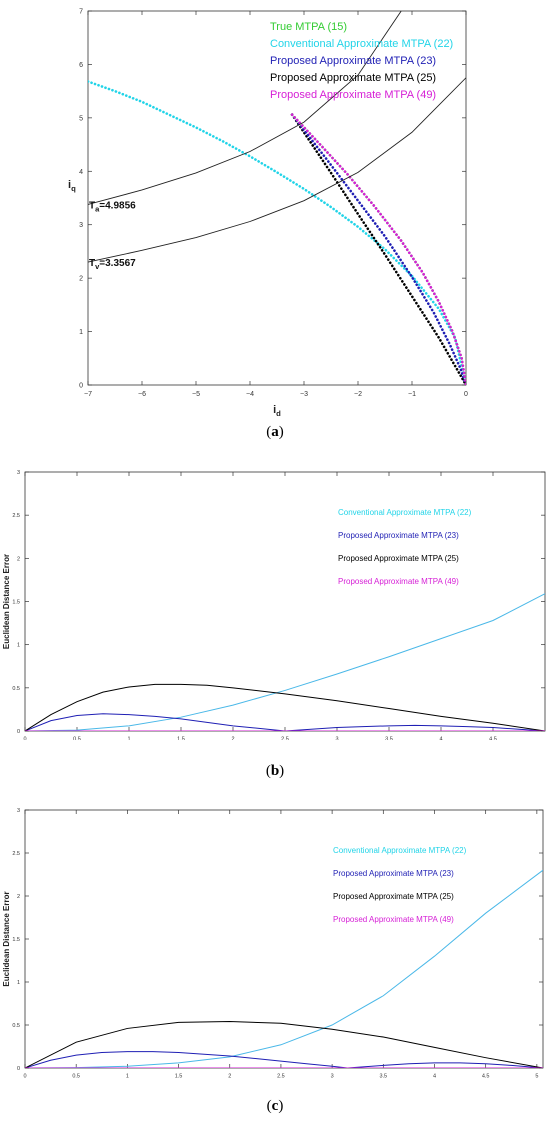 This screenshot has height=1122, width=550. What do you see at coordinates (196, 394) in the screenshot?
I see `x-tick-label: −5` at bounding box center [196, 394].